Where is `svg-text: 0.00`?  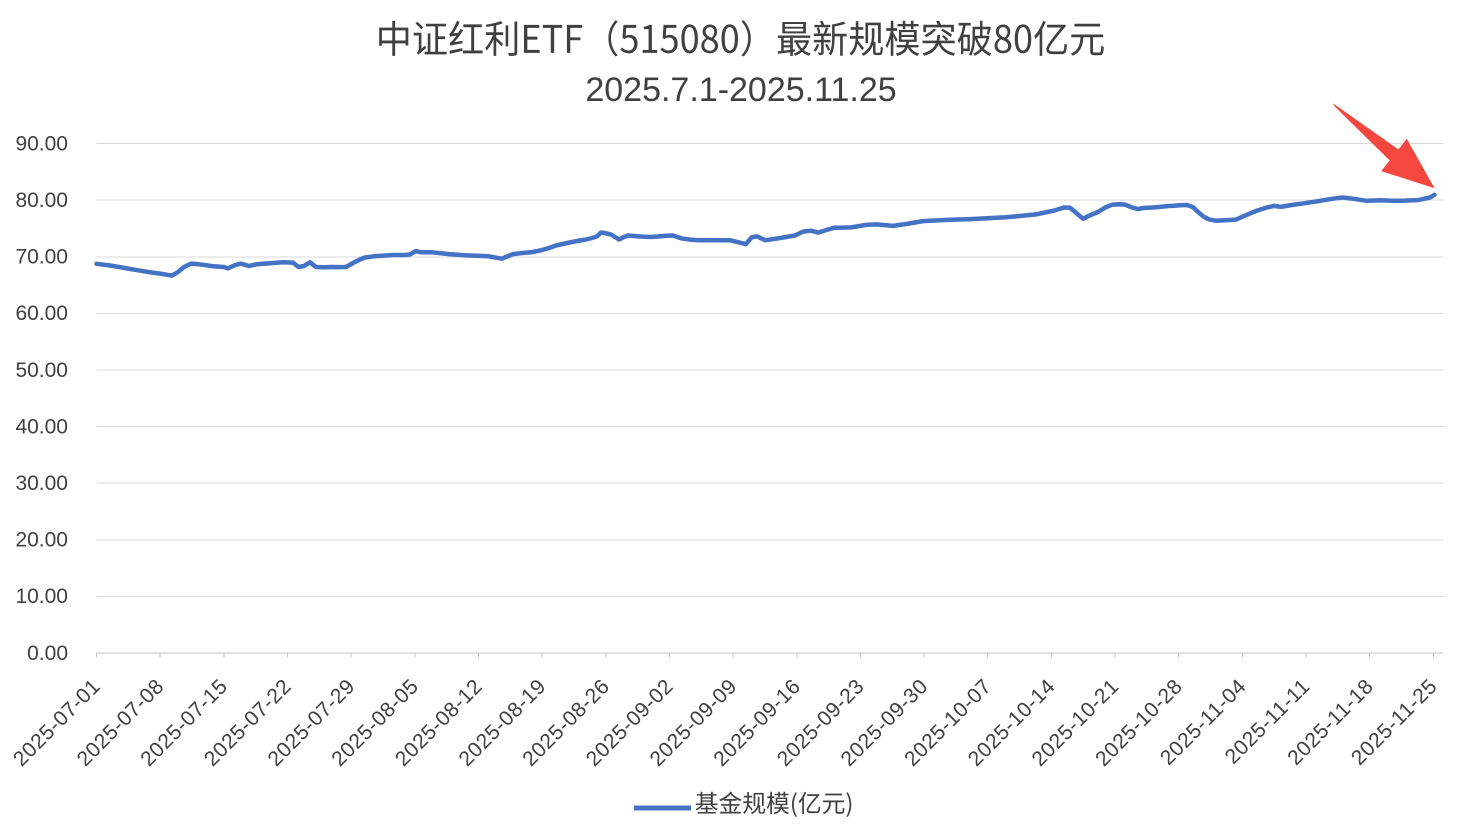 svg-text: 0.00 is located at coordinates (47, 653).